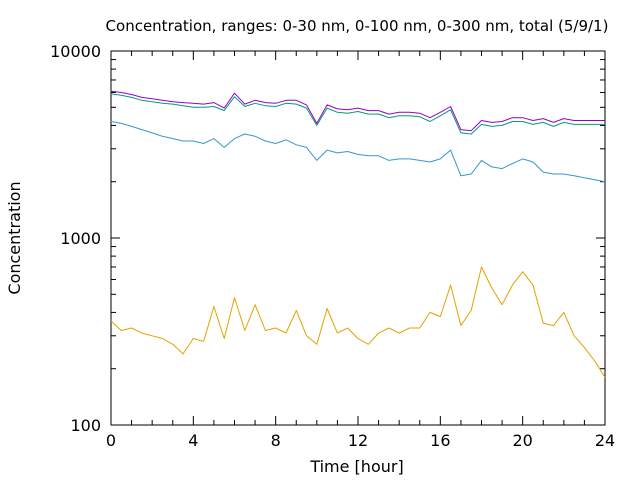 The height and width of the screenshot is (480, 640). Describe the element at coordinates (14, 237) in the screenshot. I see `y-axis-label: Concentration` at that location.